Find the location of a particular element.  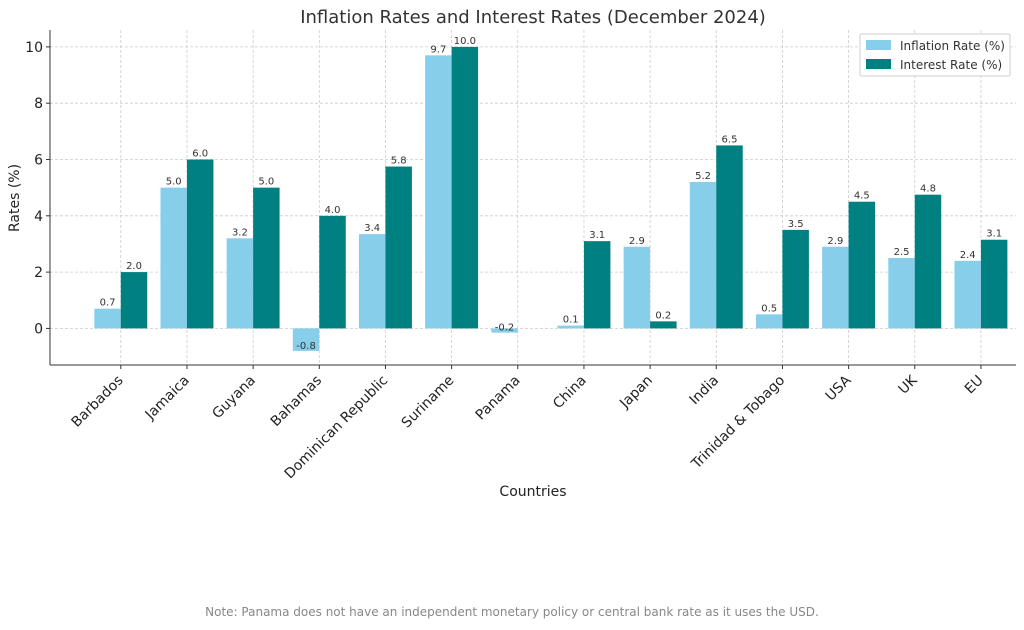

legend-label-interest: Interest Rate (%) is located at coordinates (951, 65).